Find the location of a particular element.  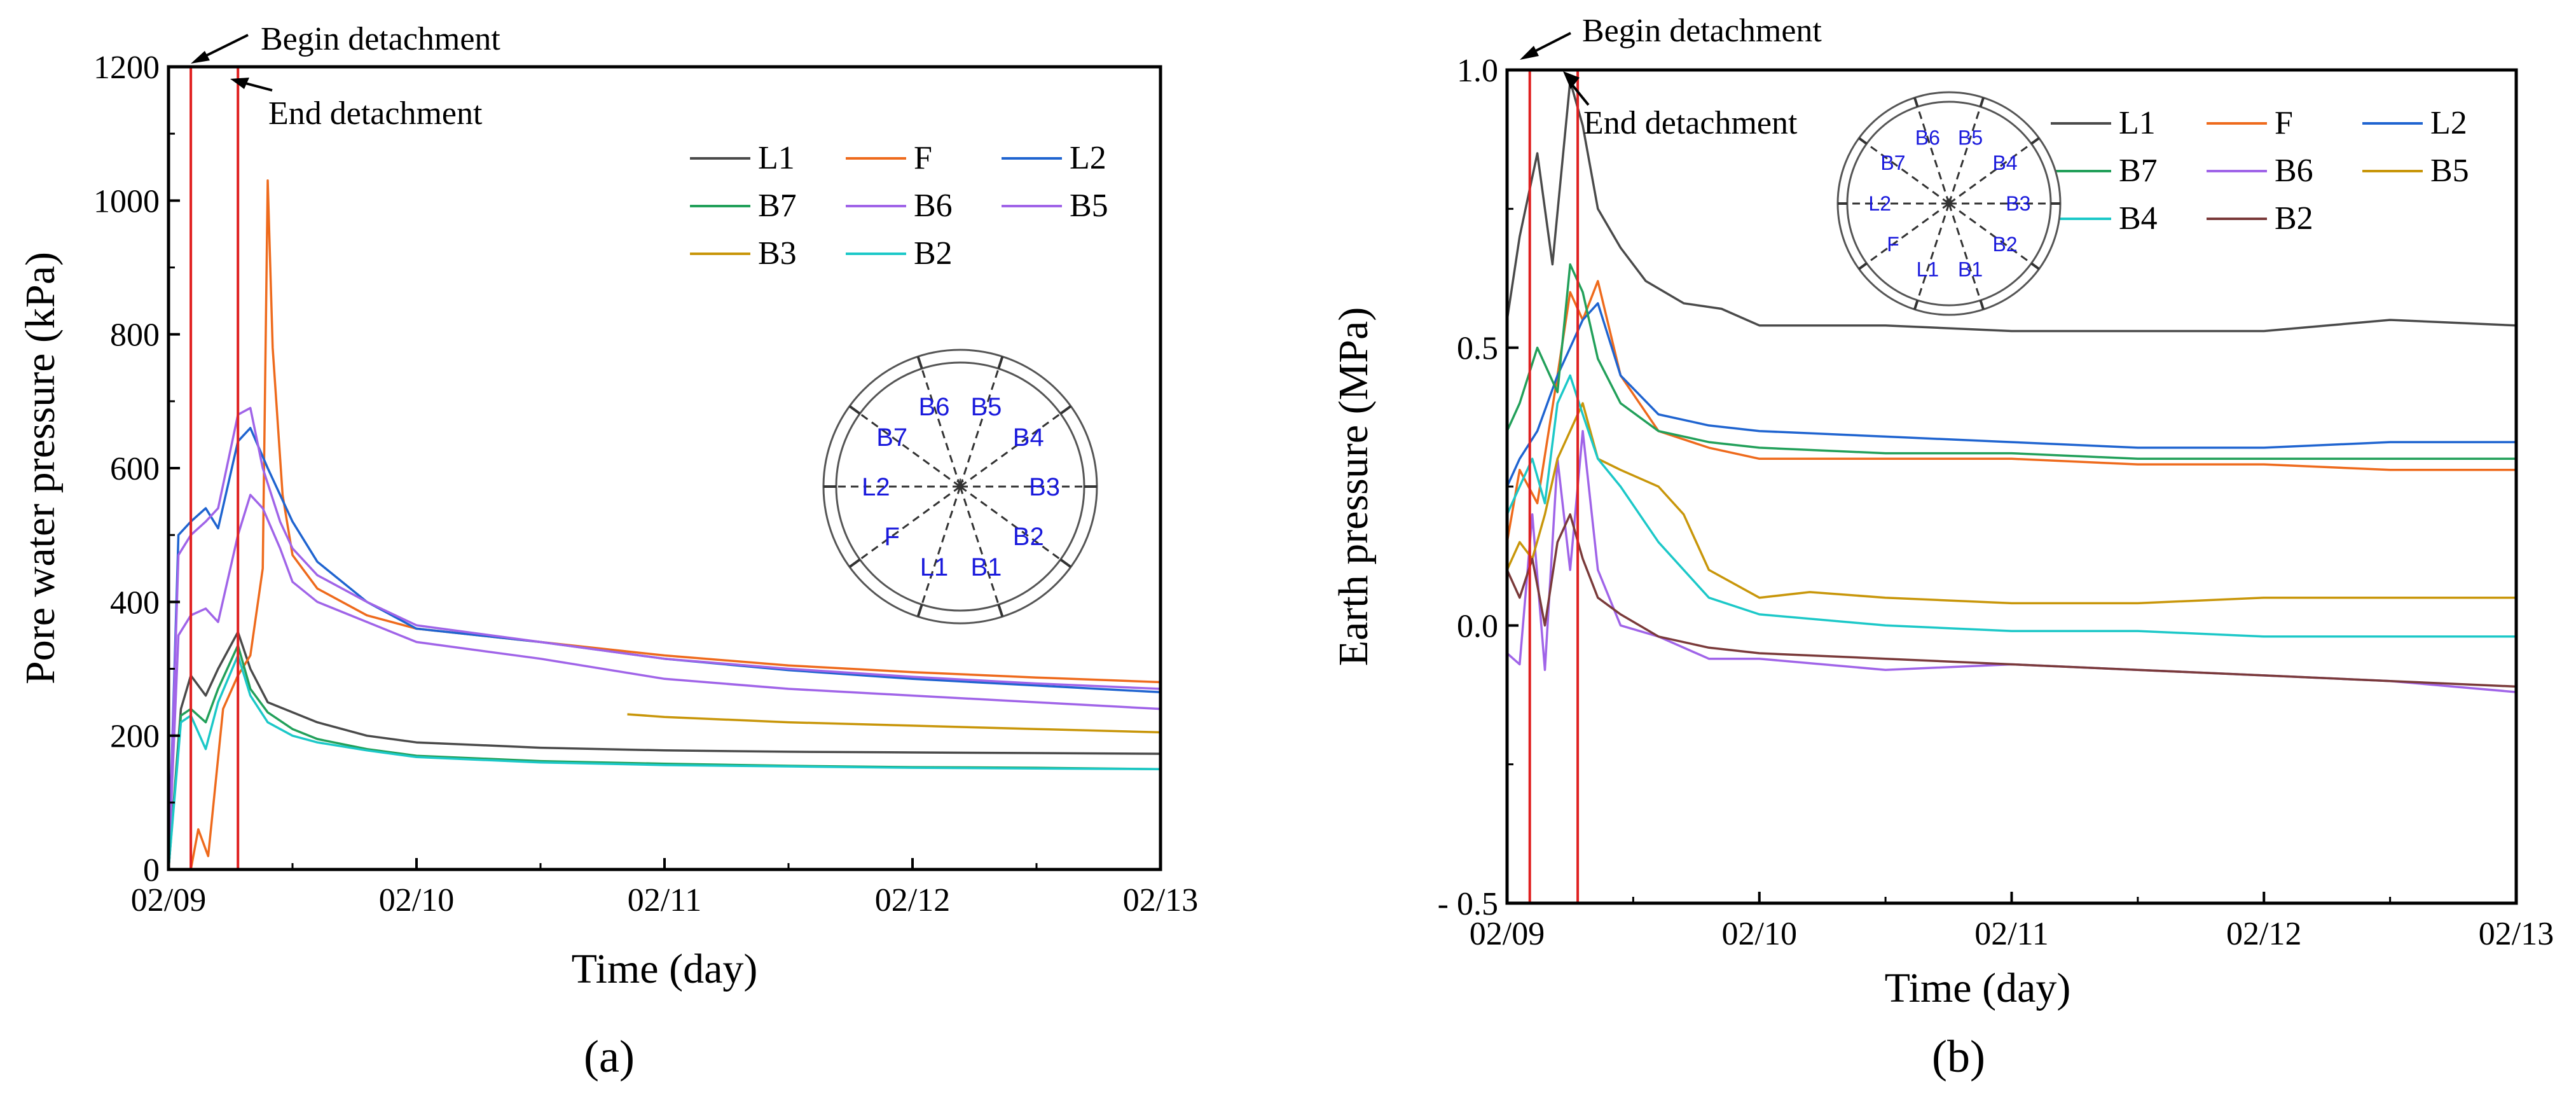

y-tick-label-a: 1200 is located at coordinates (126, 68).